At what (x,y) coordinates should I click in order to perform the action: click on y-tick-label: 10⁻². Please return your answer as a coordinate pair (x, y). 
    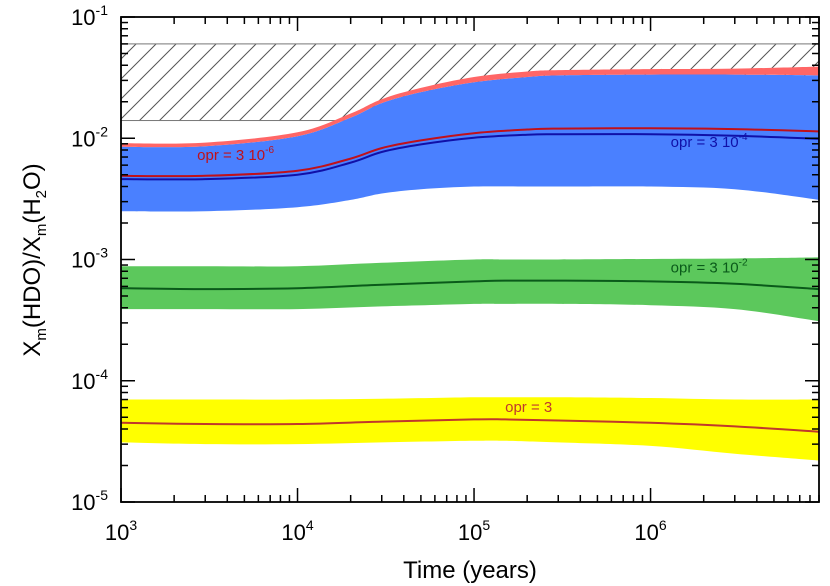
    Looking at the image, I should click on (89, 137).